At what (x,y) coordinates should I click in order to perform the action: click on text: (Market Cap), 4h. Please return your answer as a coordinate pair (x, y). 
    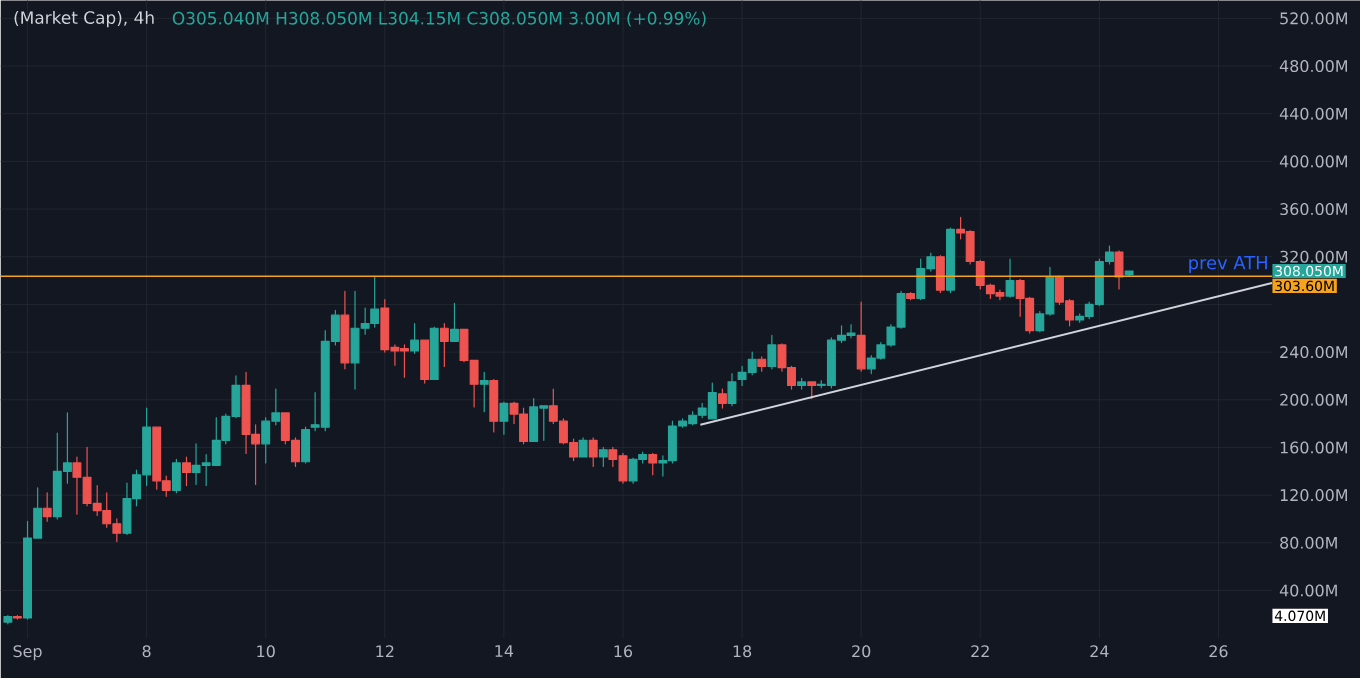
    Looking at the image, I should click on (84, 19).